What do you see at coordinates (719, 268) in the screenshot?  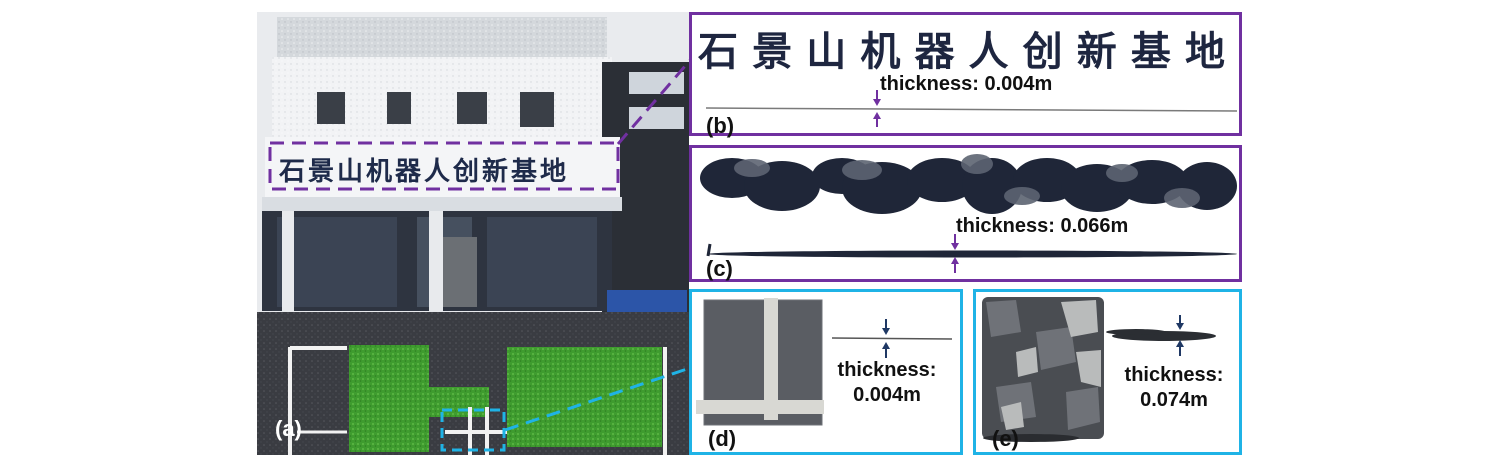 I see `panel-c-label: (c)` at bounding box center [719, 268].